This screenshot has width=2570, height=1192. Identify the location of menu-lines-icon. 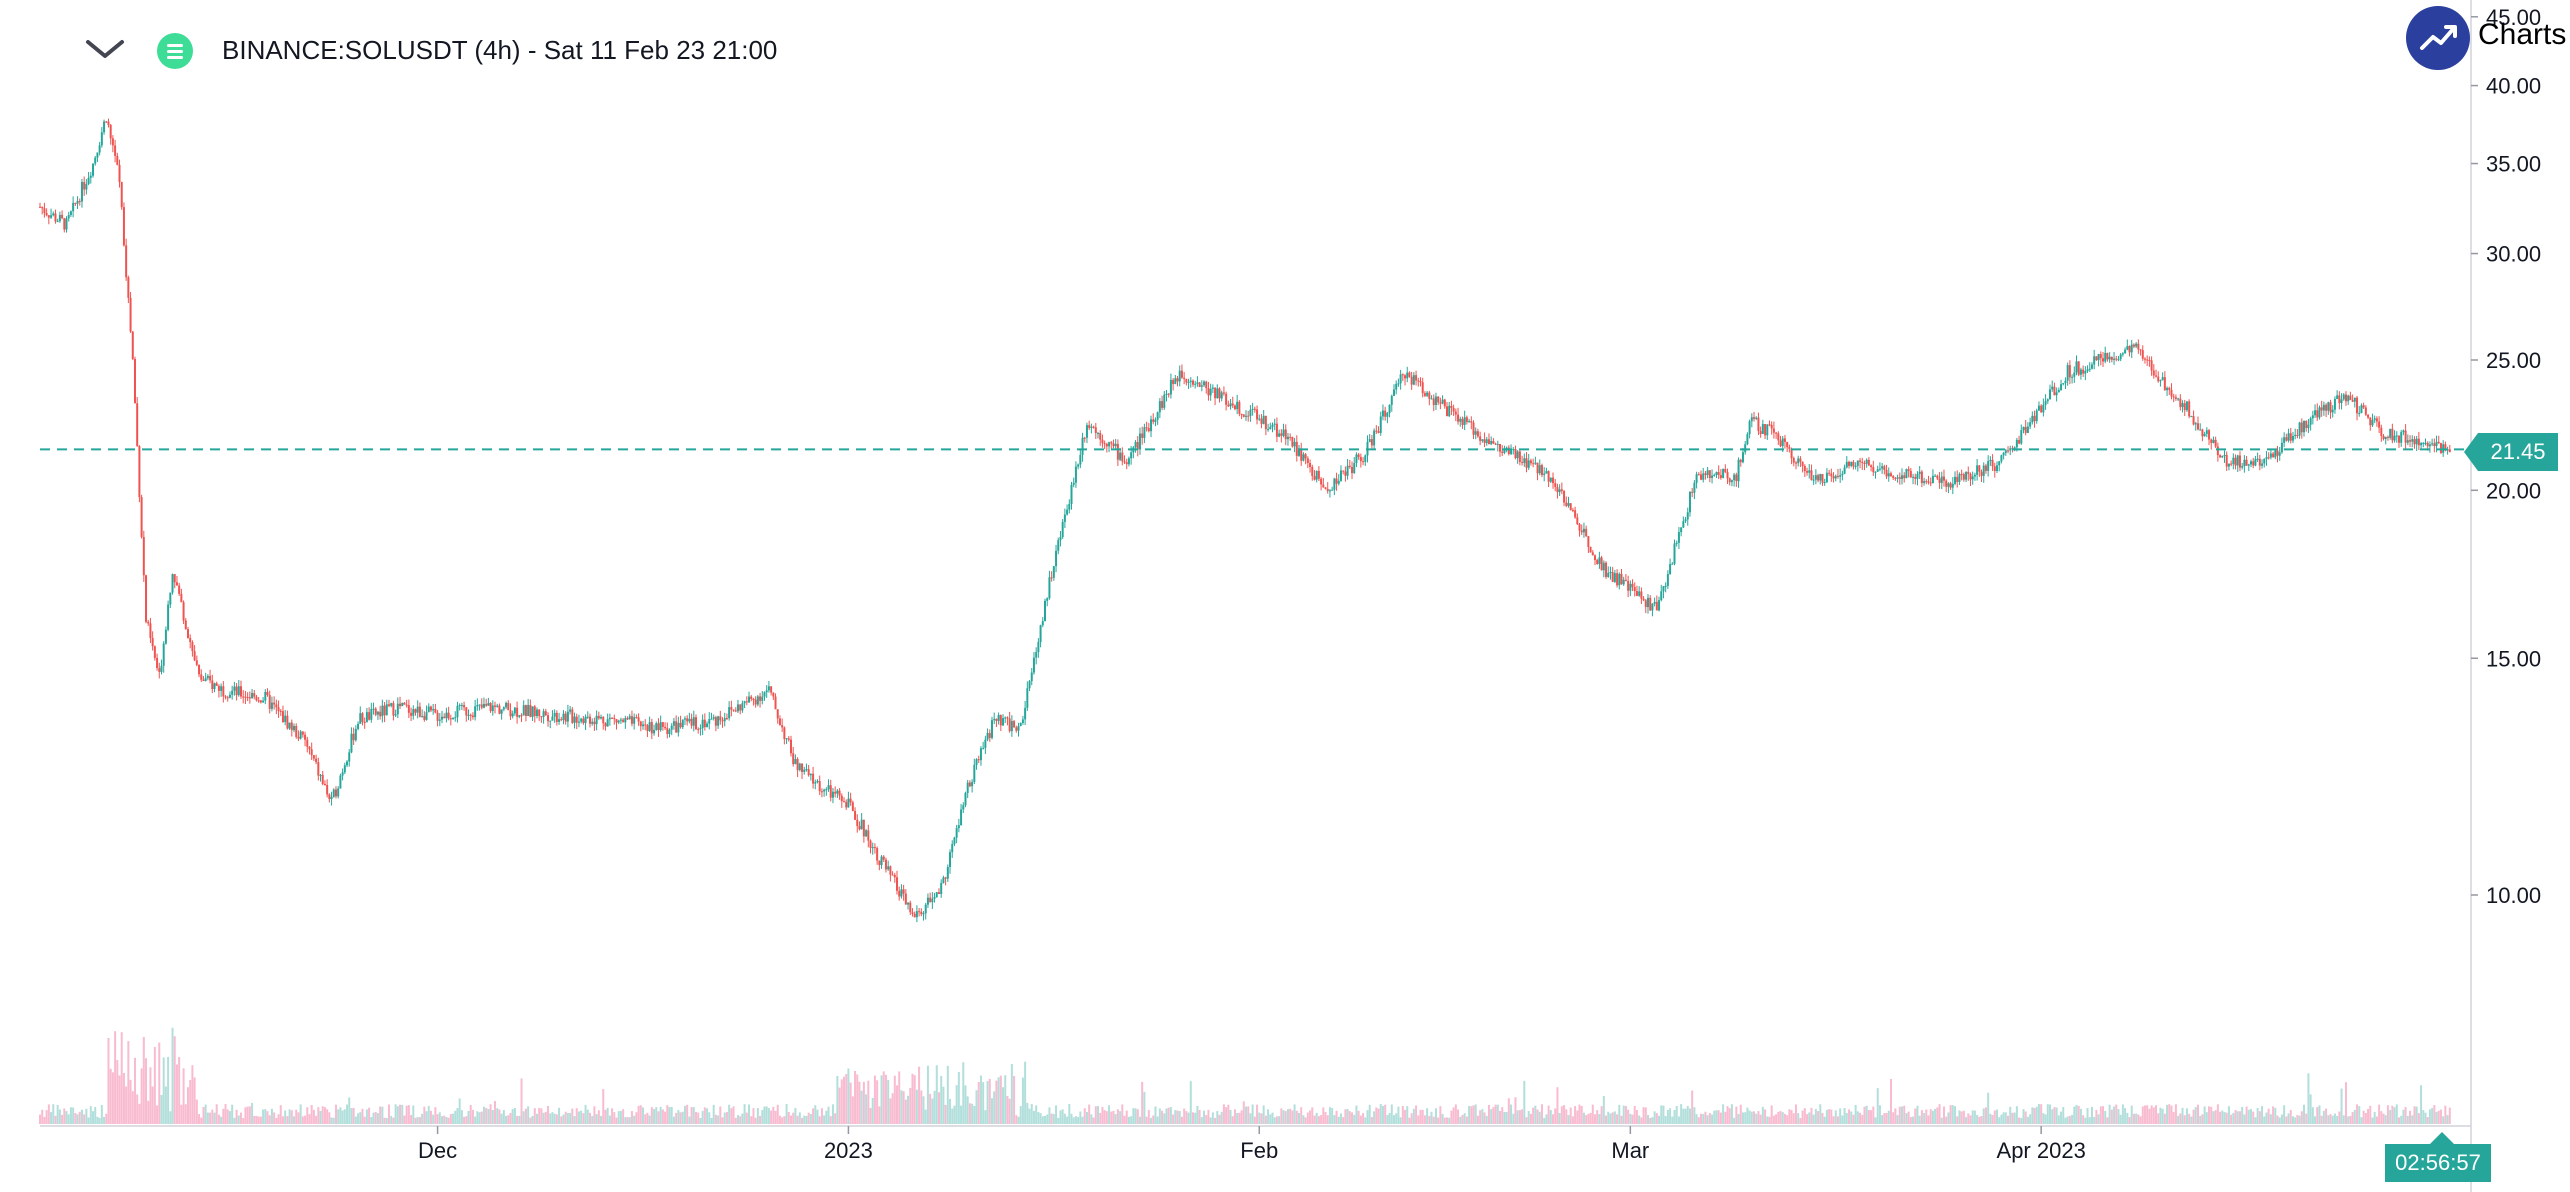
(175, 51).